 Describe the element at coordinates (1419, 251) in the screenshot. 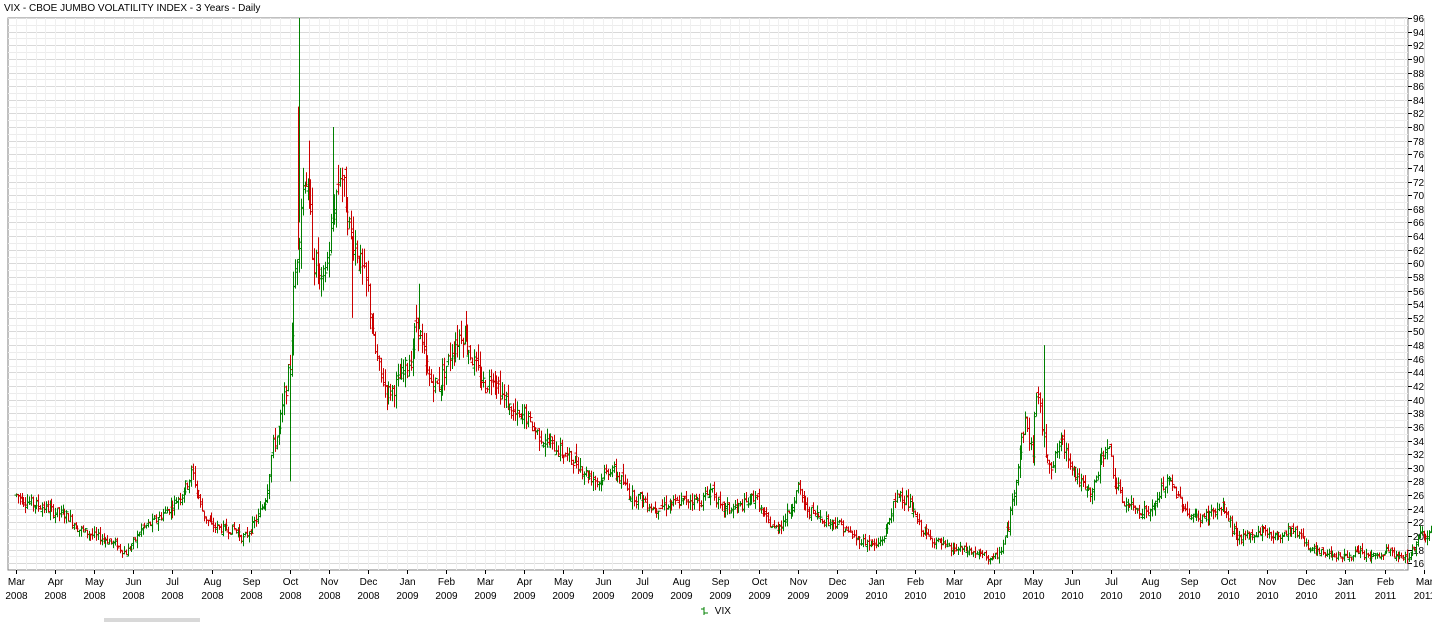

I see `y-tick-label: 62` at that location.